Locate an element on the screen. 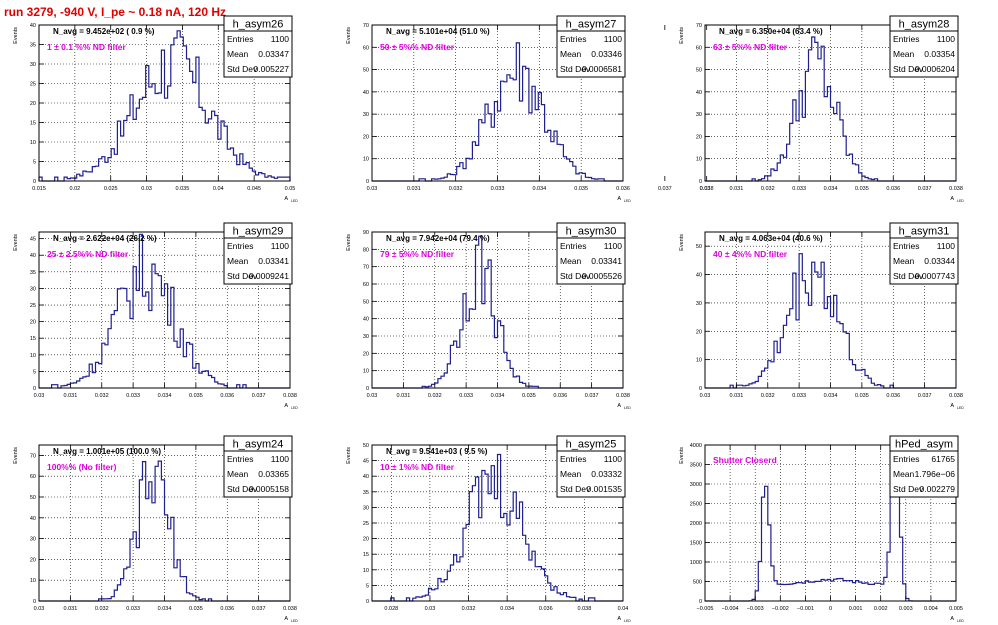 This screenshot has width=998, height=625. filter-annotation: 10 ± 1%% ND filter is located at coordinates (417, 467).